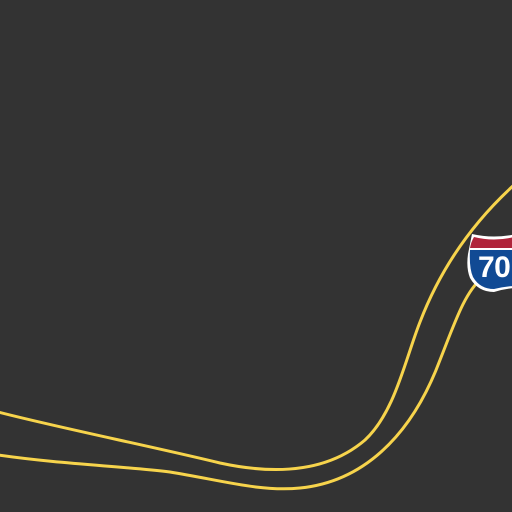  What do you see at coordinates (494, 267) in the screenshot?
I see `shield-route-number: 70` at bounding box center [494, 267].